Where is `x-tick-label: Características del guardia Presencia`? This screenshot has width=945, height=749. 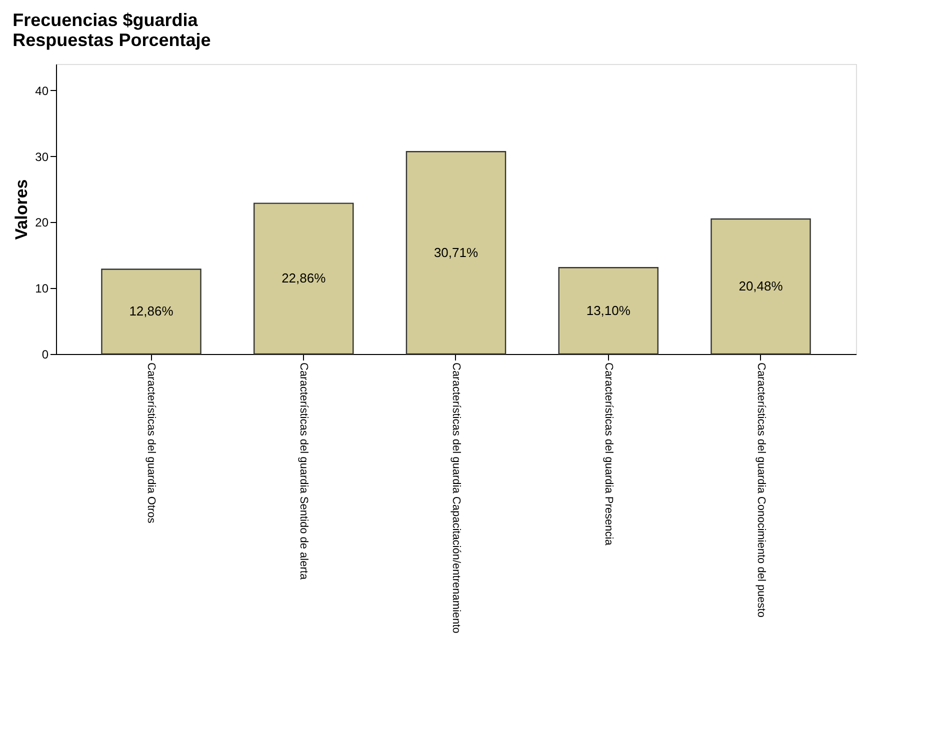
x-tick-label: Características del guardia Presencia is located at coordinates (608, 454).